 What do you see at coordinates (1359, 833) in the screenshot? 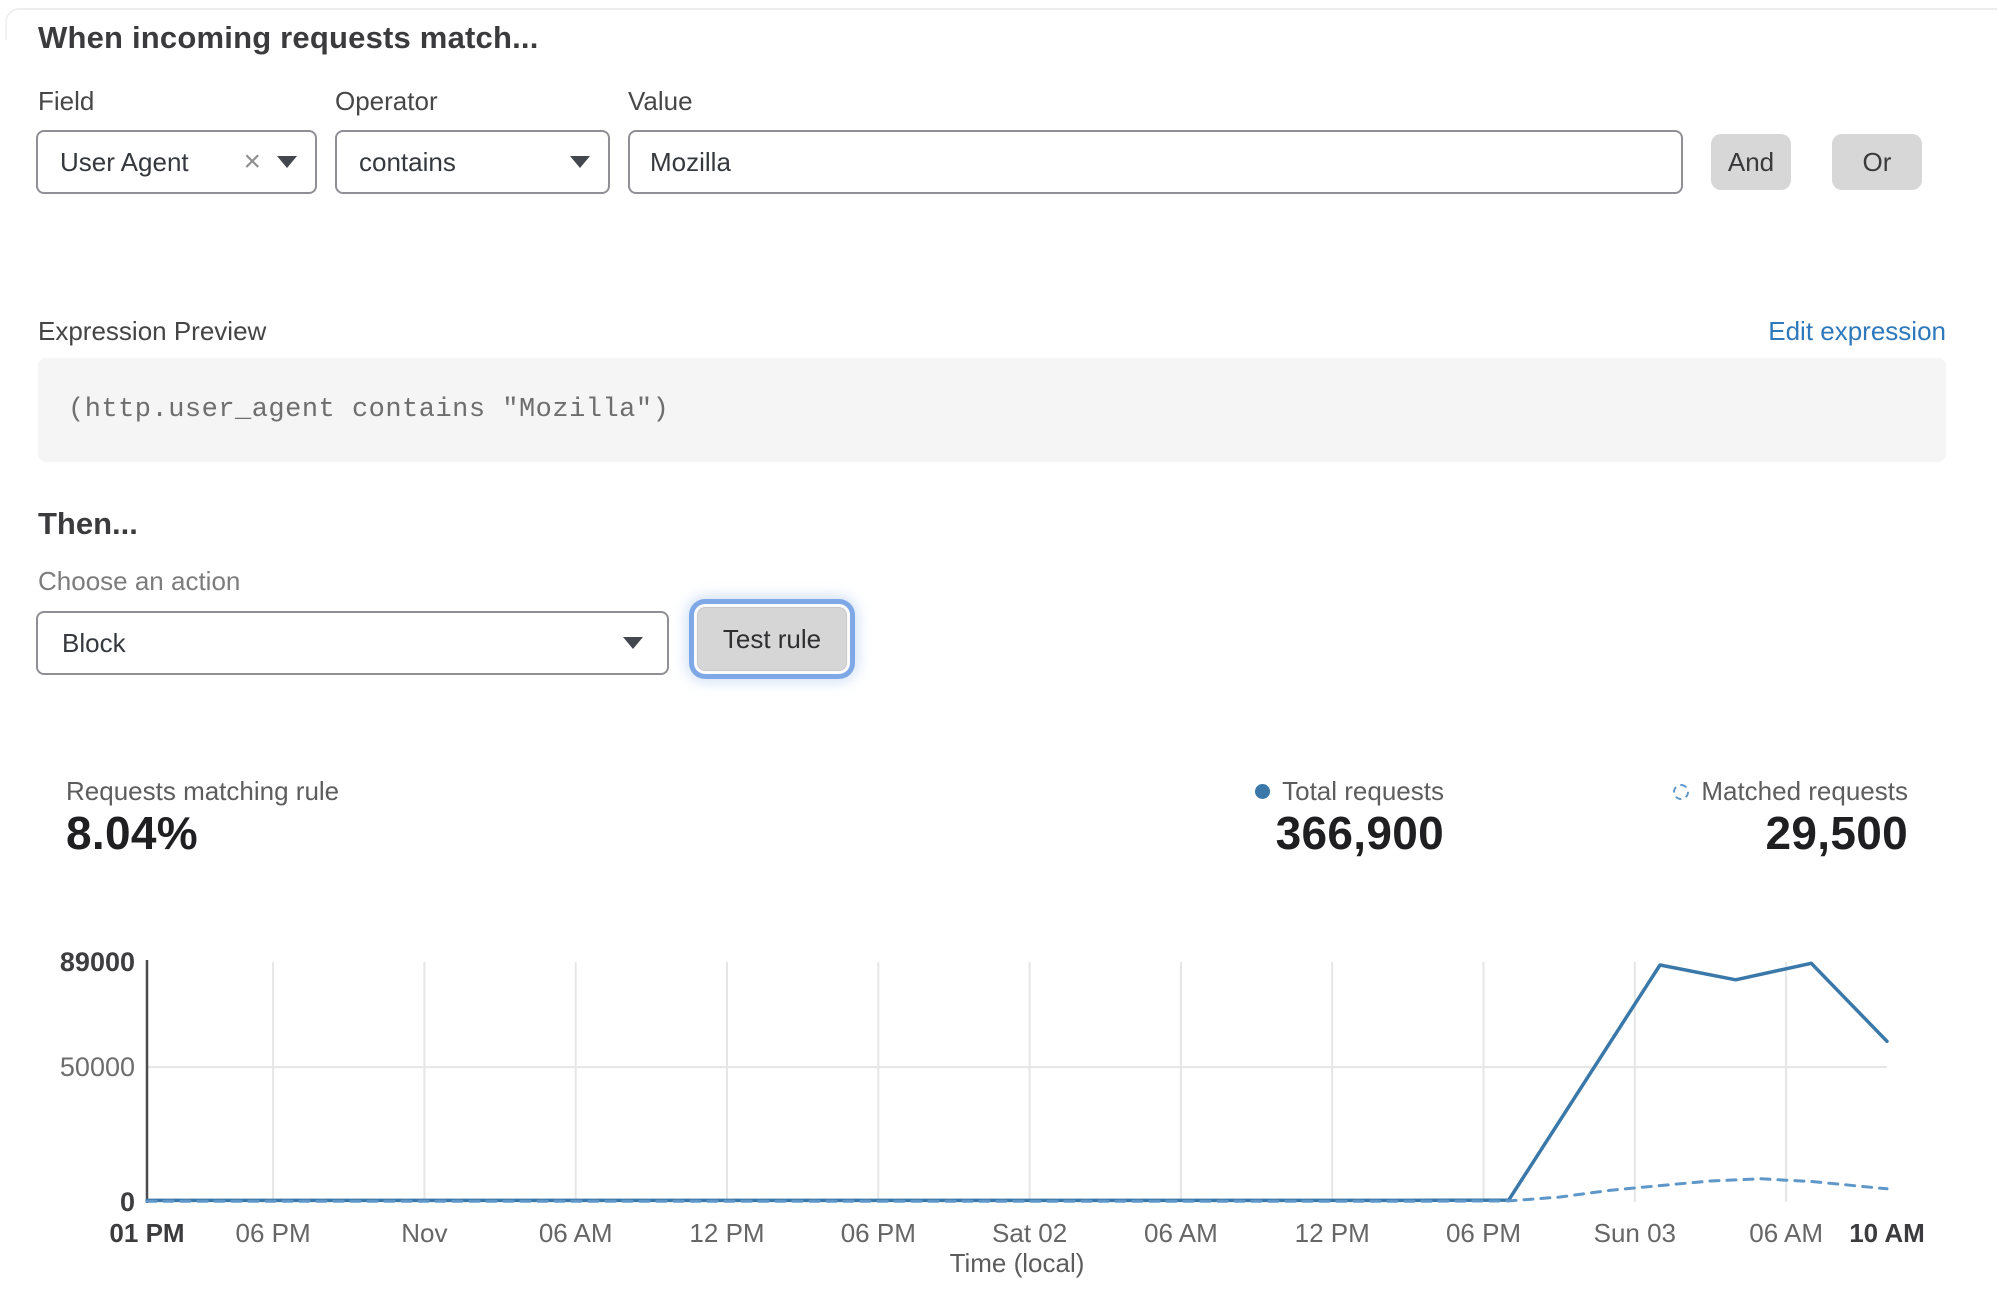
I see `total-requests-value: 366,900` at bounding box center [1359, 833].